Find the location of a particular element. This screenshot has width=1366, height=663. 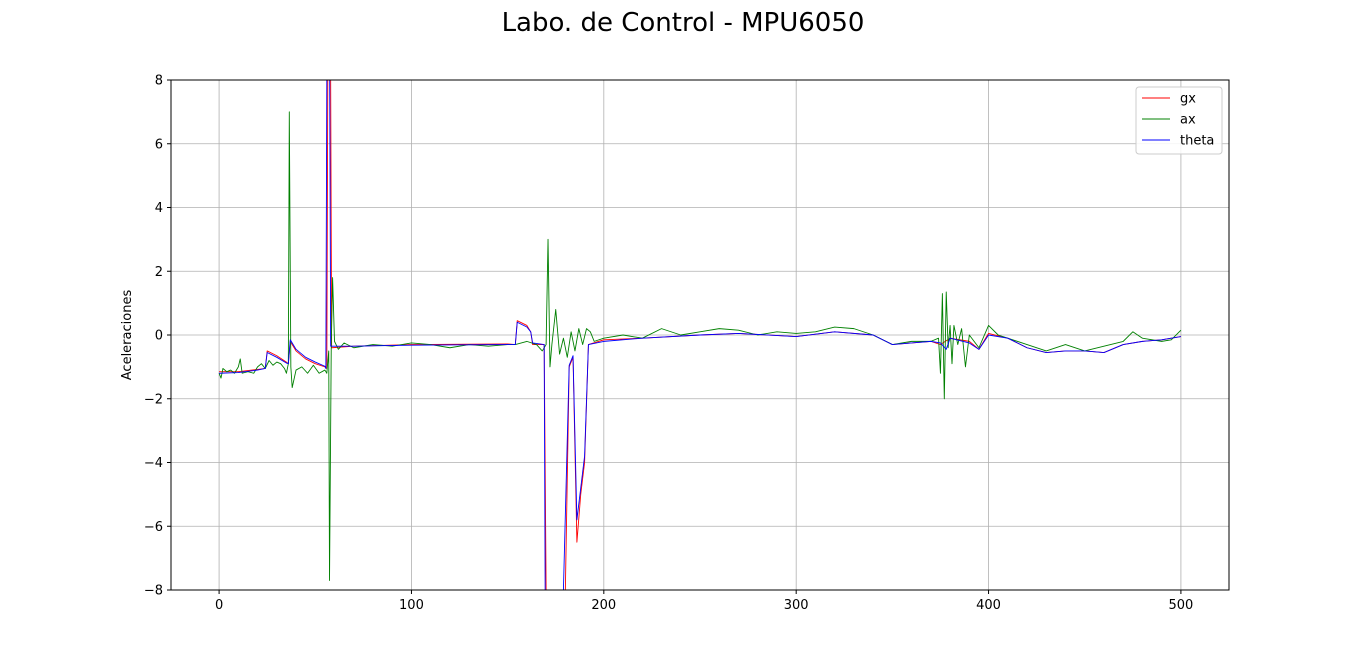

y-tick-label: −6 is located at coordinates (153, 527).